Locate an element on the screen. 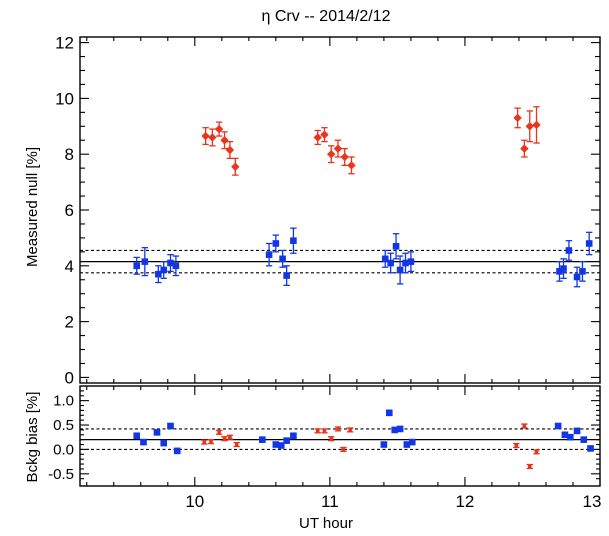  y-tick-label: 2 is located at coordinates (69, 322).